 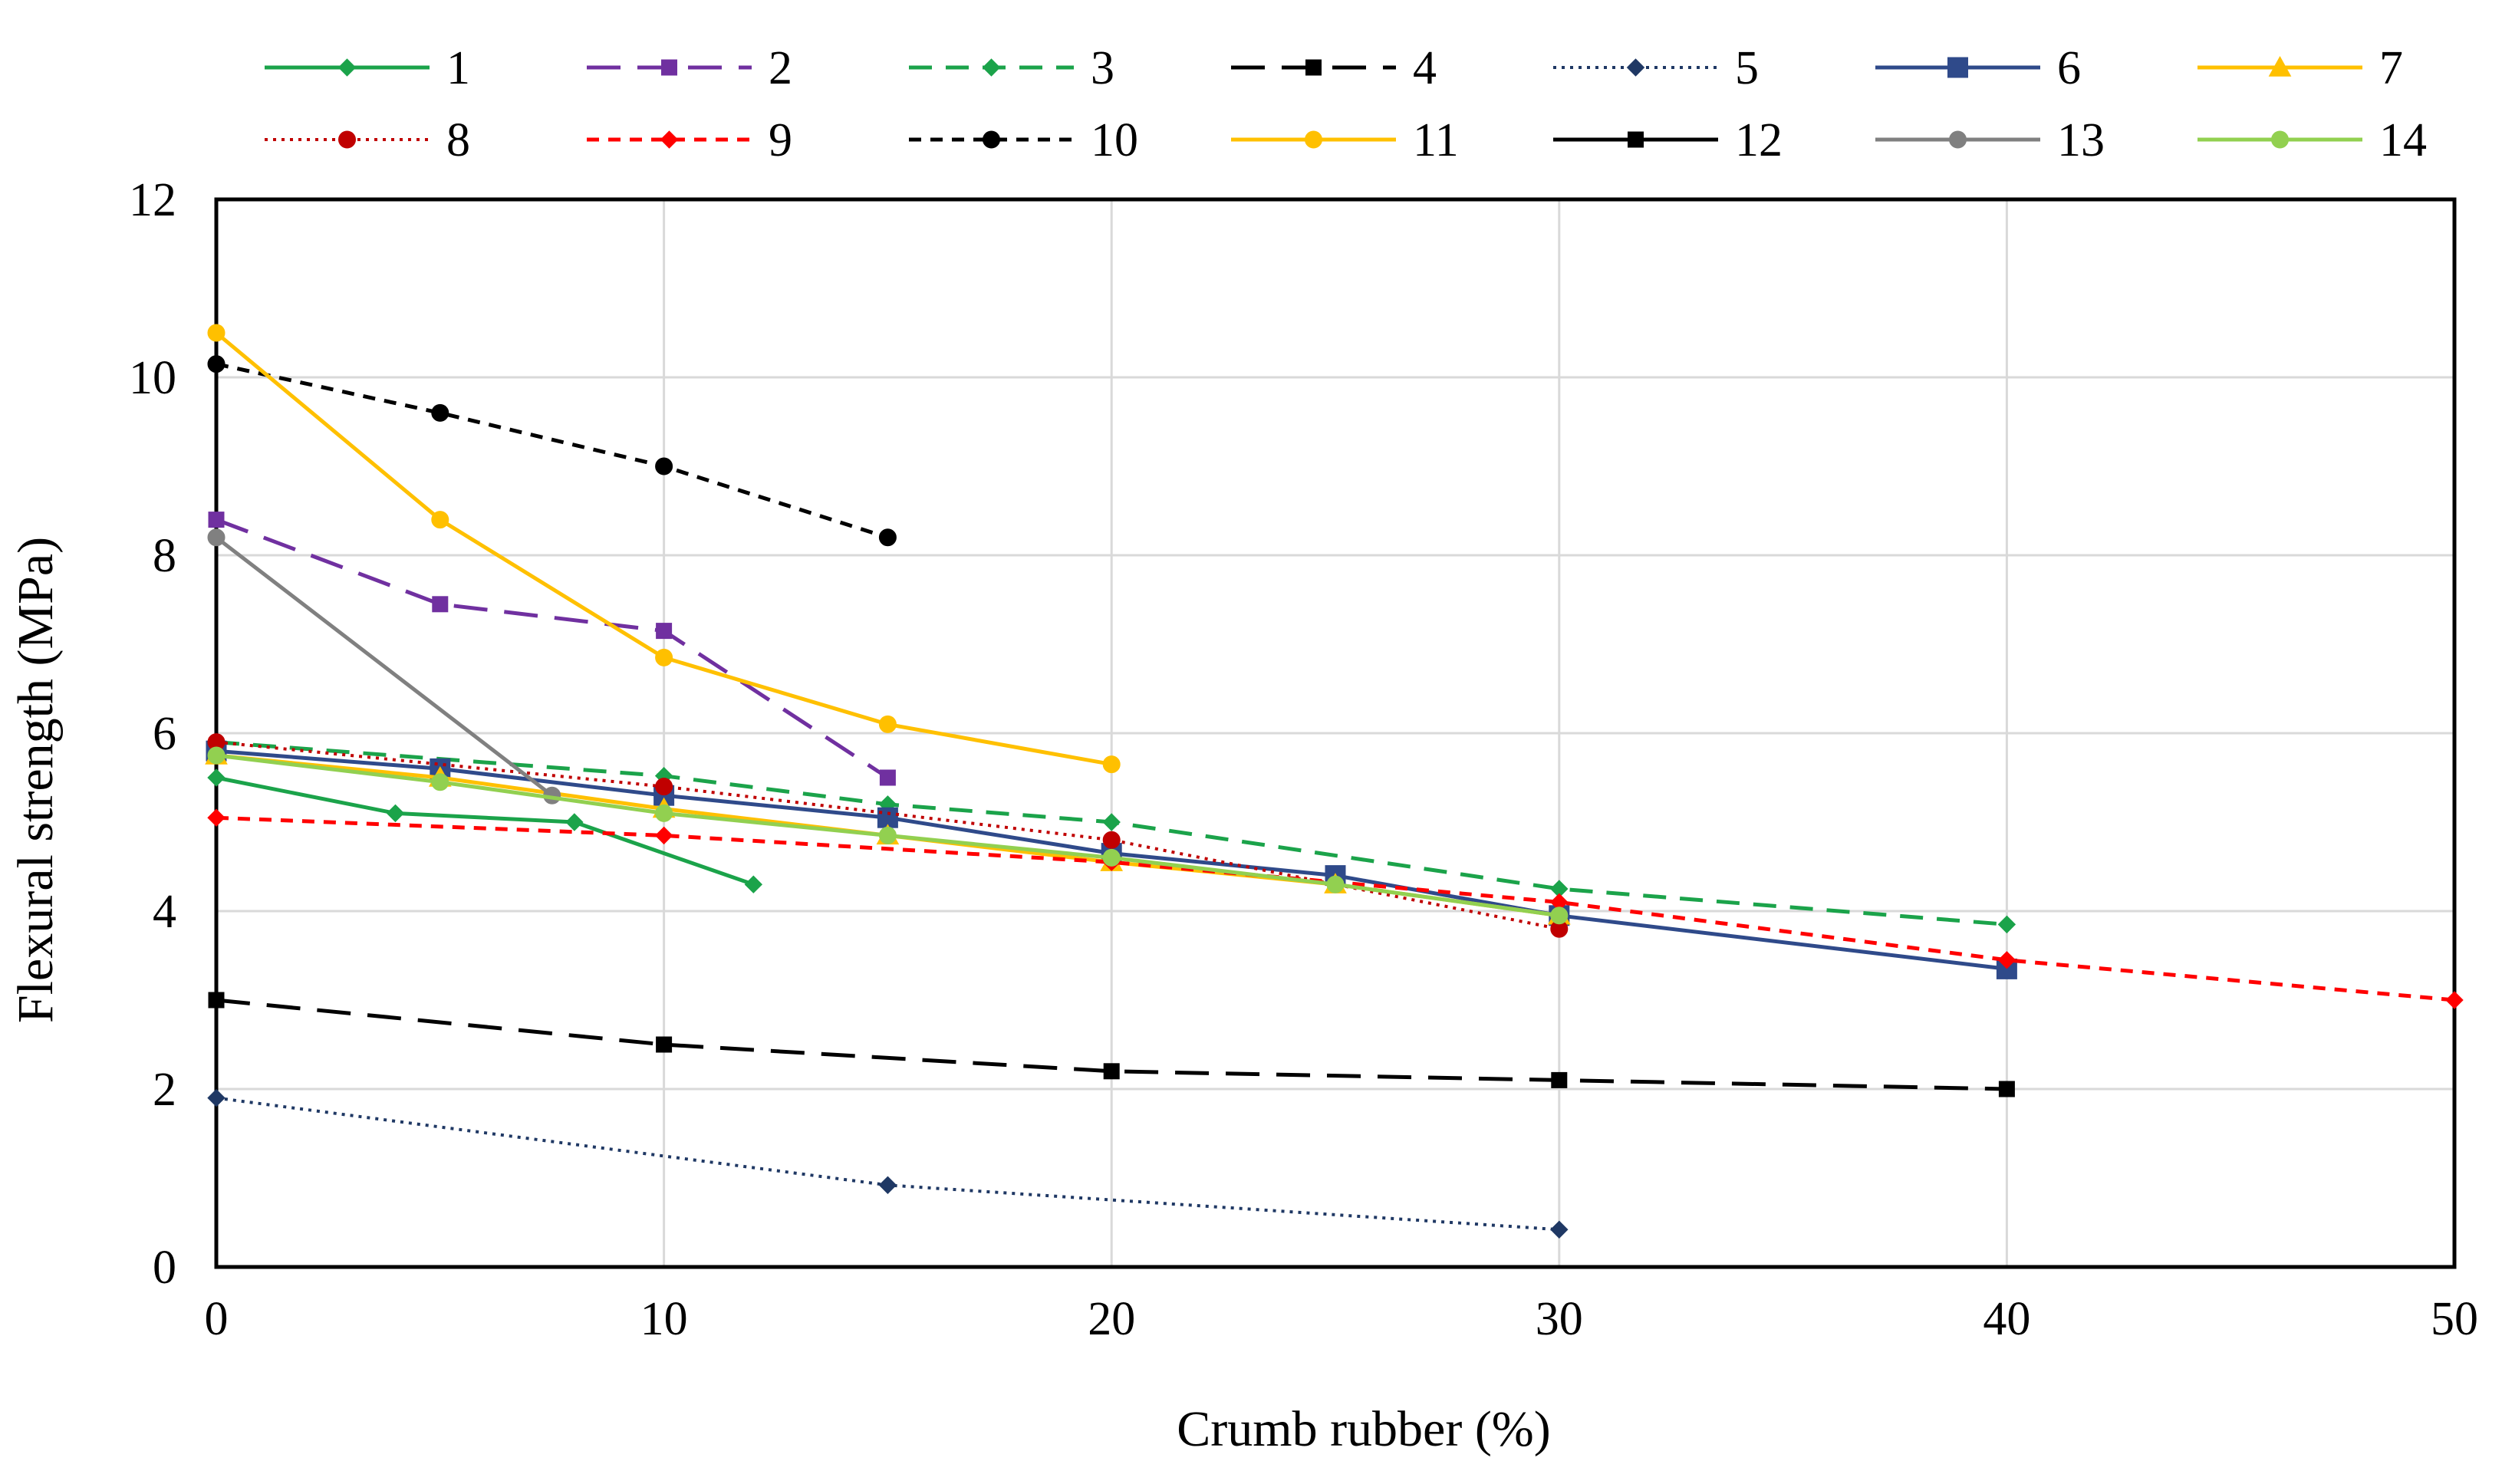 I want to click on legend-item-1: 1, so click(x=367, y=68).